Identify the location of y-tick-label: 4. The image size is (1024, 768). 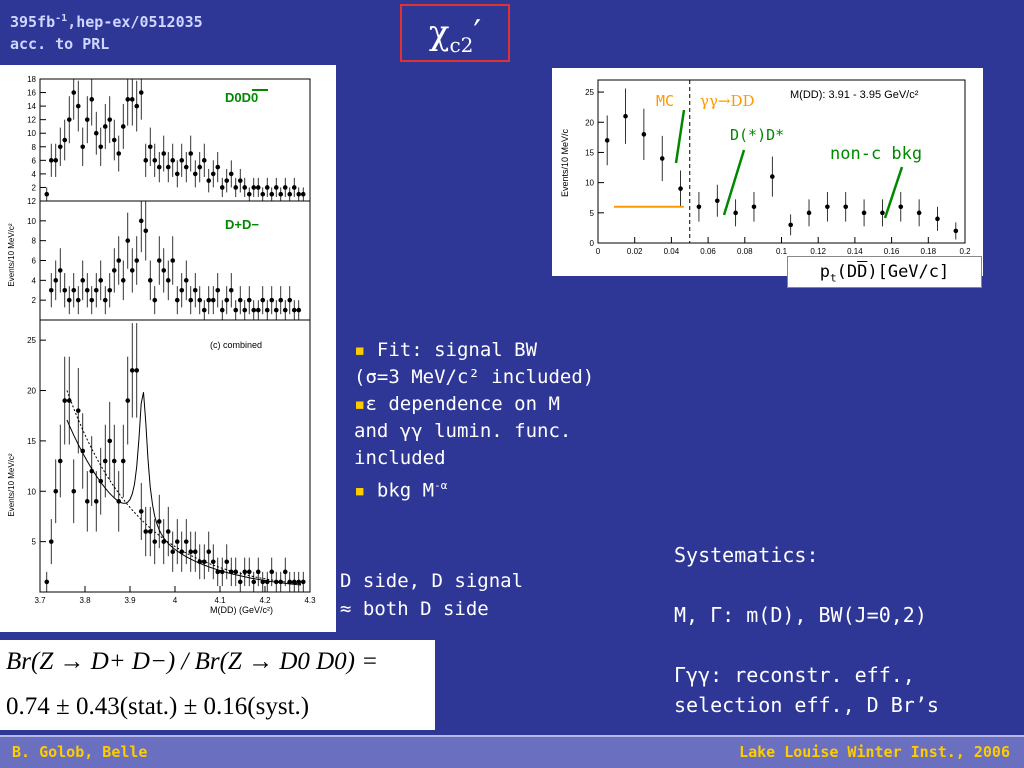
(34, 280).